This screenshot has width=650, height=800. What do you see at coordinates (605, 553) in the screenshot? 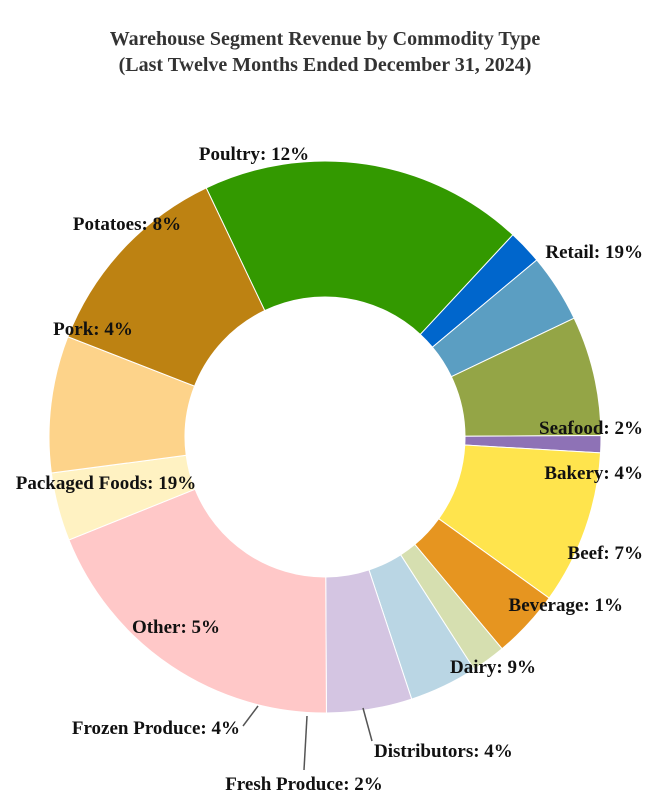
I see `label-beef: Beef: 7%` at bounding box center [605, 553].